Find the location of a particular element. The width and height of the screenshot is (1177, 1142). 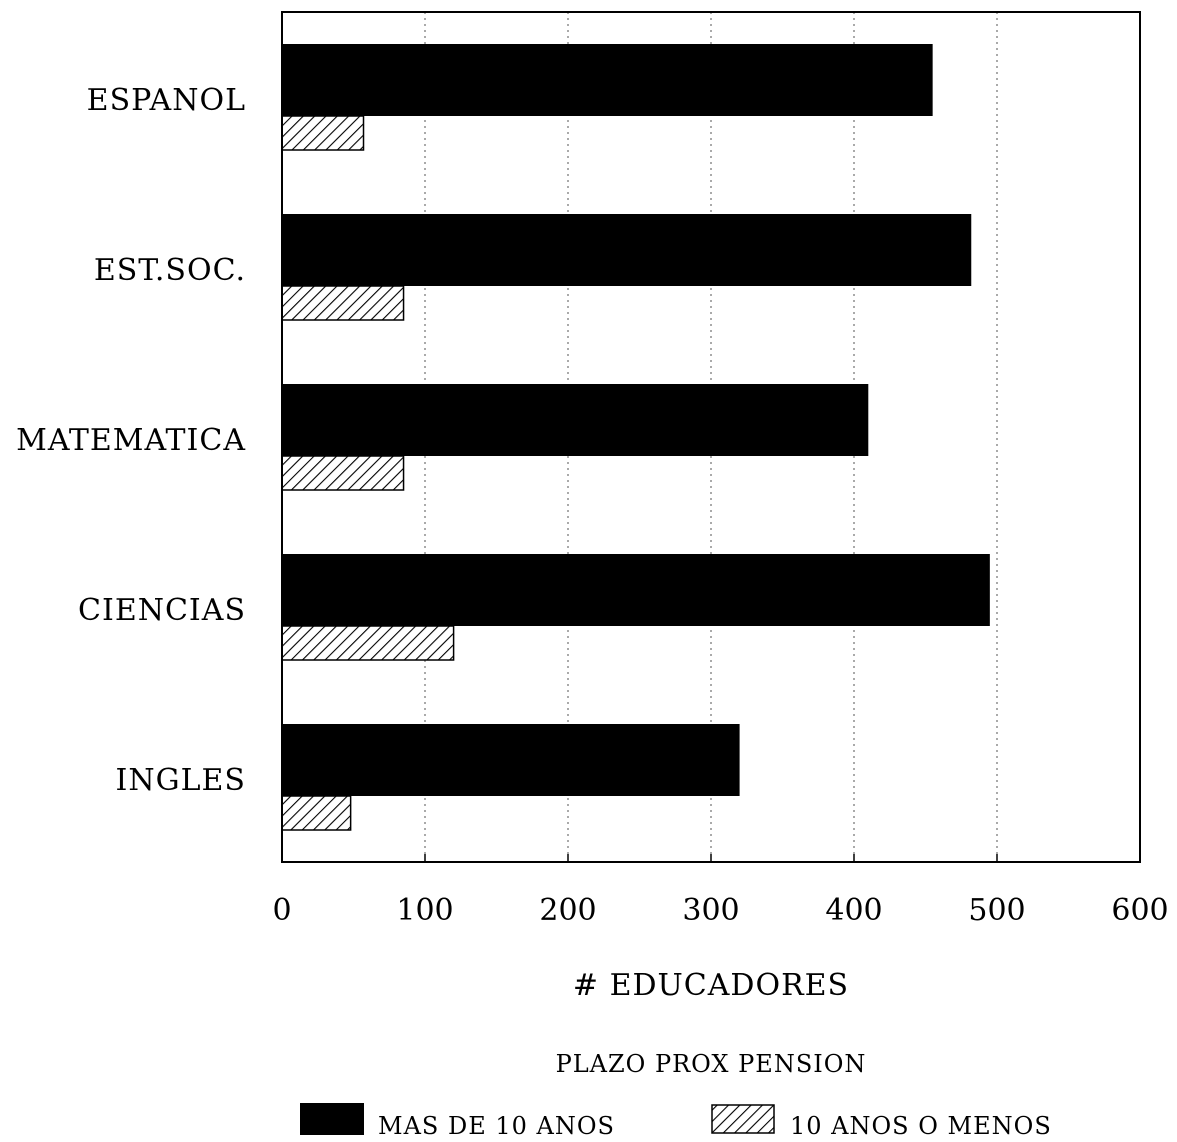

category-label: CIENCIAS is located at coordinates (162, 610).